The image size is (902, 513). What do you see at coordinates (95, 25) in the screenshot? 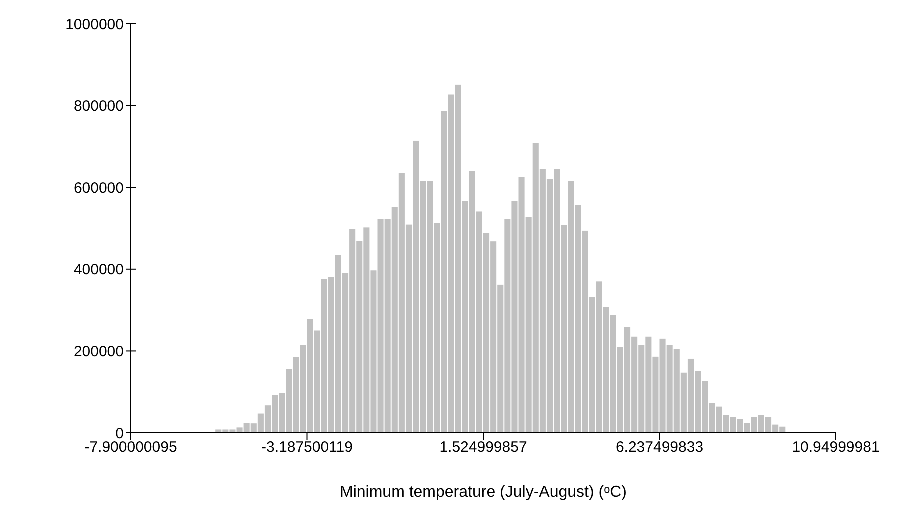
I see `y-tick-label: 1000000` at bounding box center [95, 25].